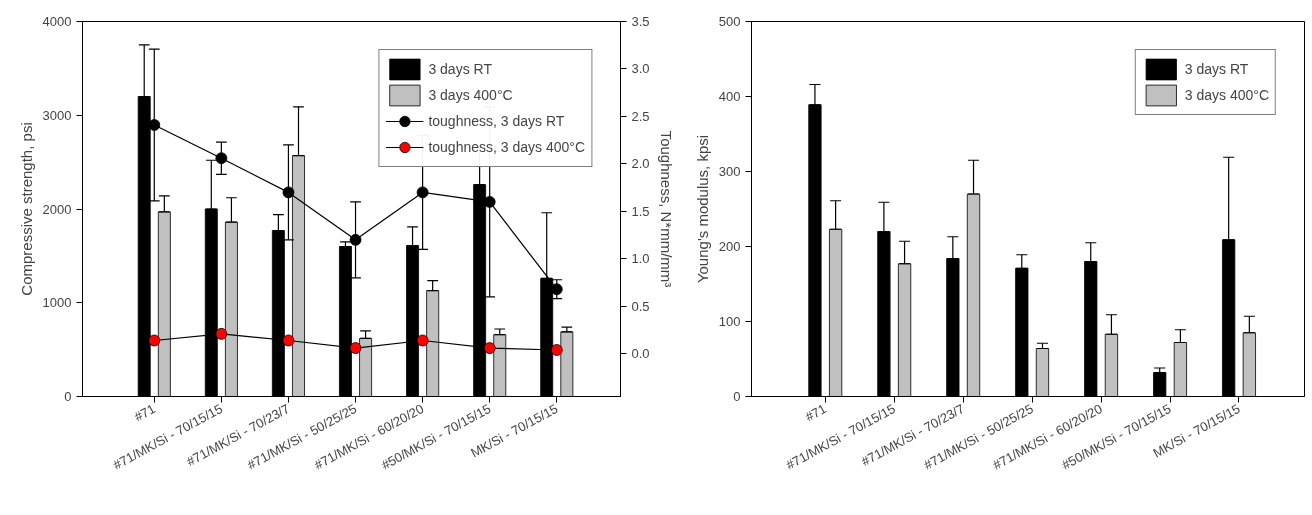 The width and height of the screenshot is (1312, 515). Describe the element at coordinates (26, 209) in the screenshot. I see `y-axis-title: Compressive strength, psi` at that location.